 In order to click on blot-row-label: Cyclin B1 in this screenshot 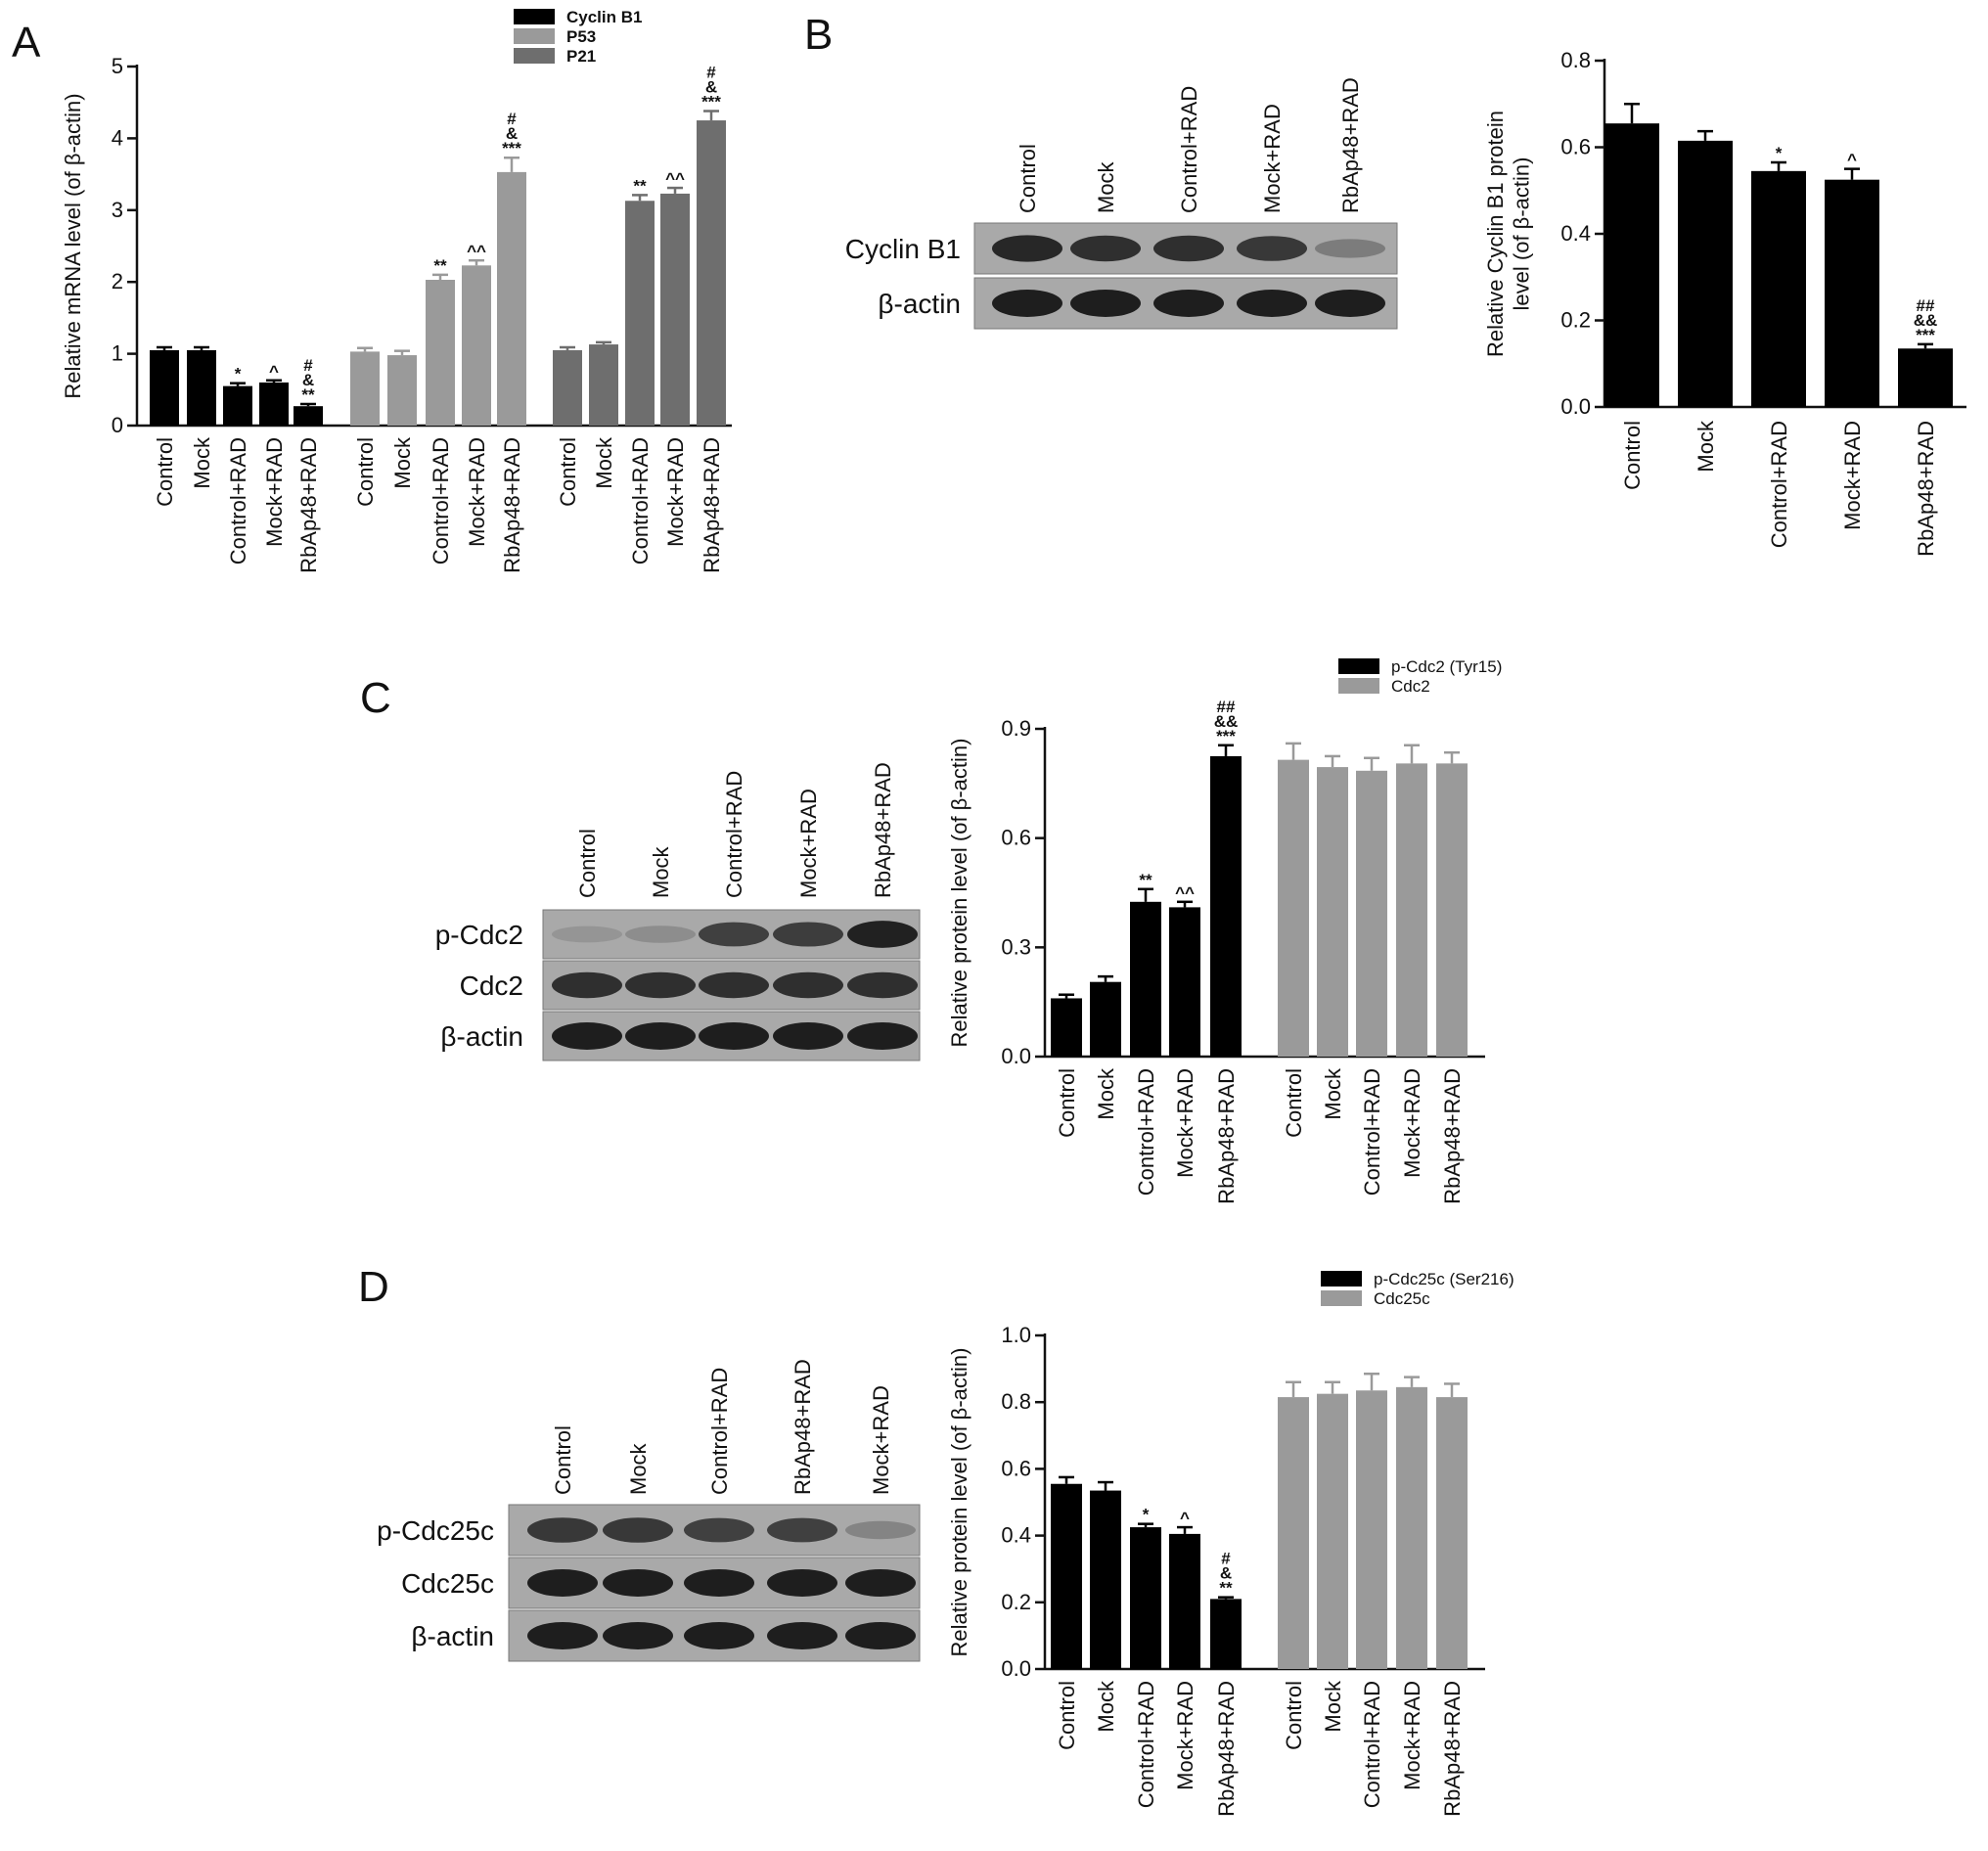, I will do `click(903, 249)`.